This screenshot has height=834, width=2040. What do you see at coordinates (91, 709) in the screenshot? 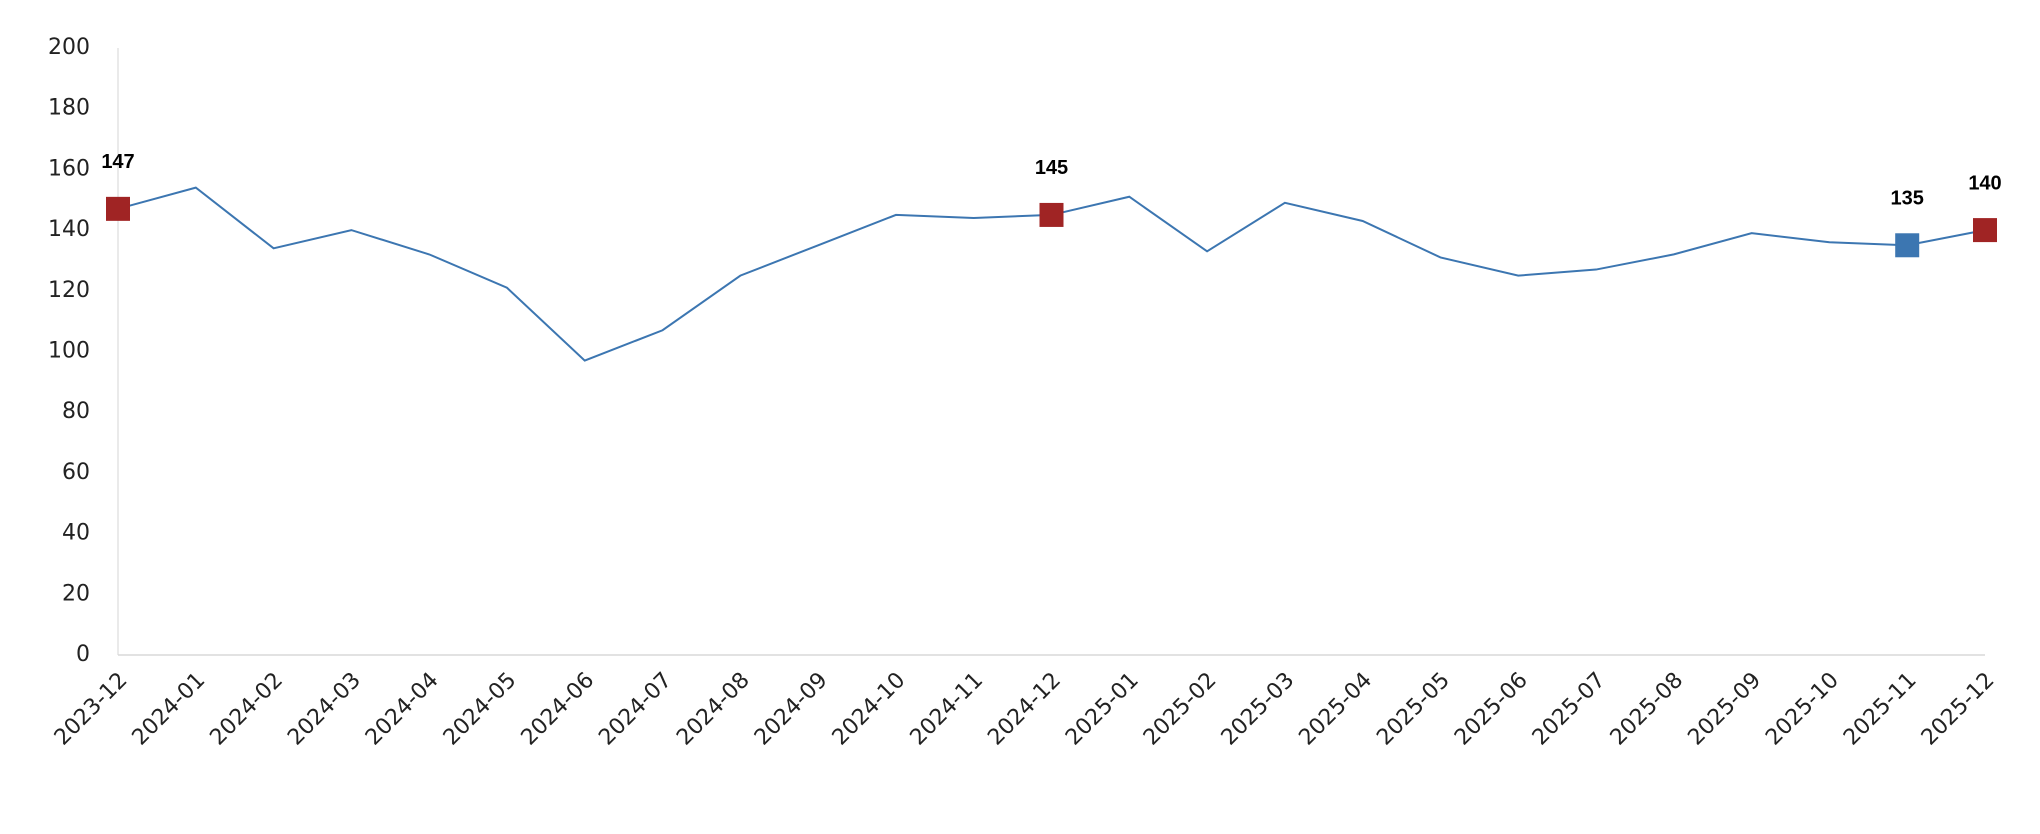
I see `x-tick-label: 2023-12` at bounding box center [91, 709].